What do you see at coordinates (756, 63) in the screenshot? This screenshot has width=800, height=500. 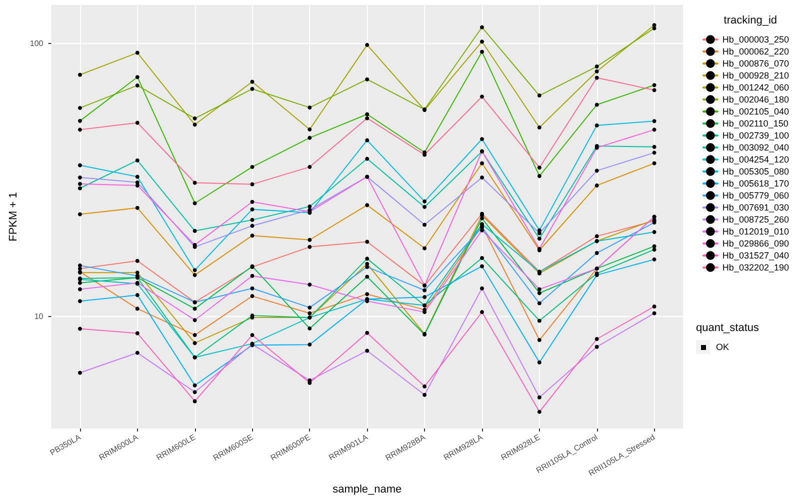 I see `legend-label: Hb_000876_070` at bounding box center [756, 63].